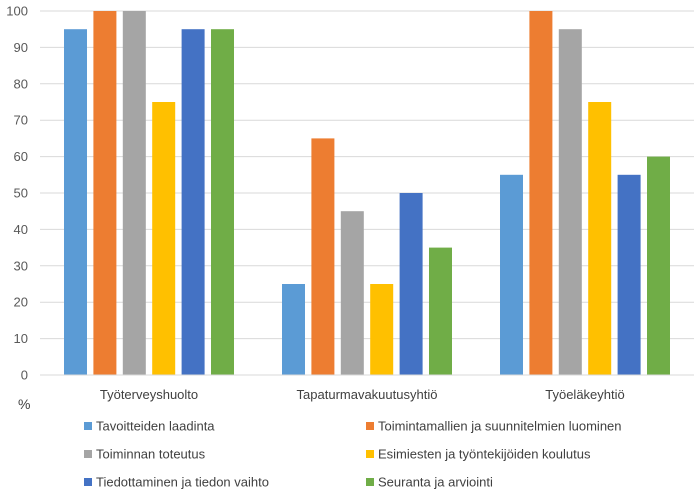 The height and width of the screenshot is (497, 694). Describe the element at coordinates (21, 338) in the screenshot. I see `y-tick-label: 10` at that location.